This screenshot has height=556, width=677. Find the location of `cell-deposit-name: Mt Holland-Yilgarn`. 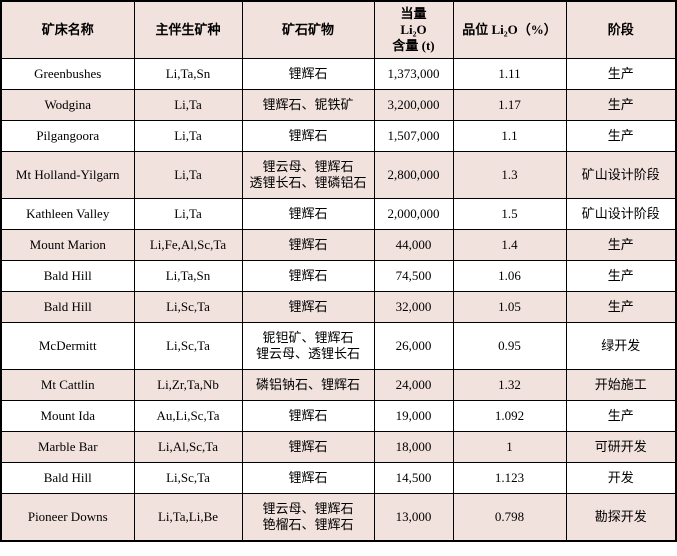

cell-deposit-name: Mt Holland-Yilgarn is located at coordinates (67, 175).